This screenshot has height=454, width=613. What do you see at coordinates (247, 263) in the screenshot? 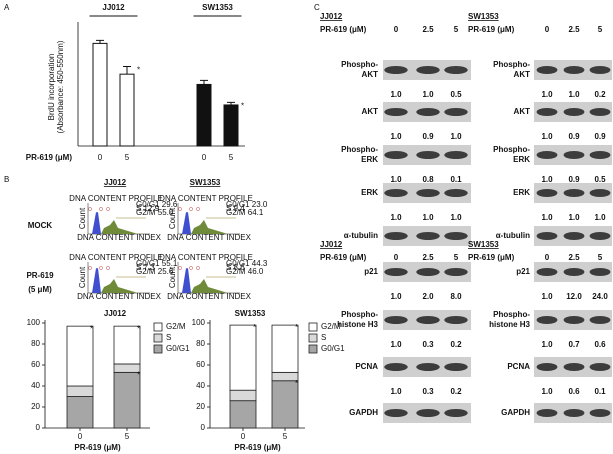
I see `flow-stat: G0/G1 44.3` at bounding box center [247, 263].